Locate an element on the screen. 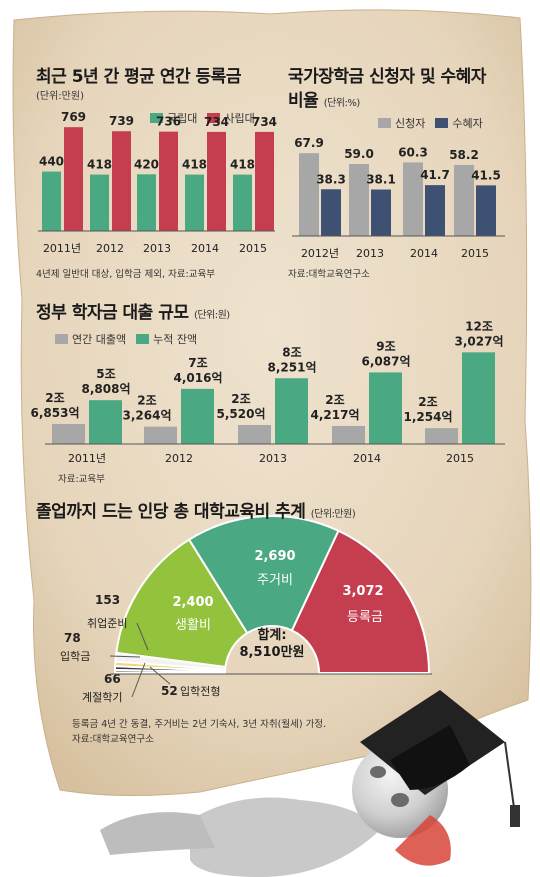 This screenshot has width=540, height=877. chart4-note: 등록금 4년 간 동결, 주거비는 2년 기숙사, 3년 자취(월세) 가정. is located at coordinates (199, 724).